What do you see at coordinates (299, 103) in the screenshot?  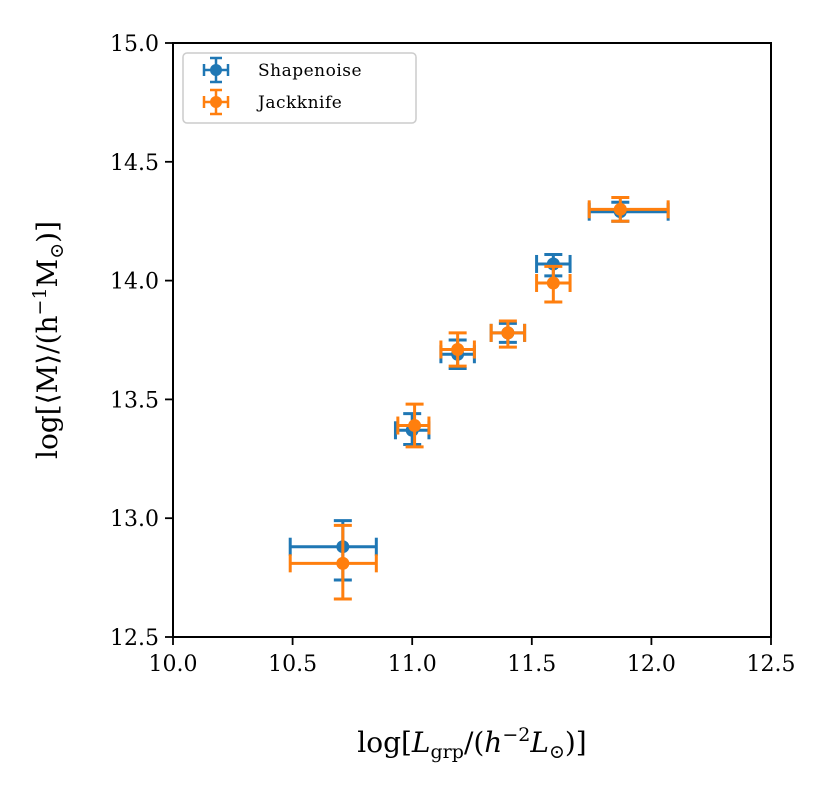 I see `legend-label: Jackknife` at bounding box center [299, 103].